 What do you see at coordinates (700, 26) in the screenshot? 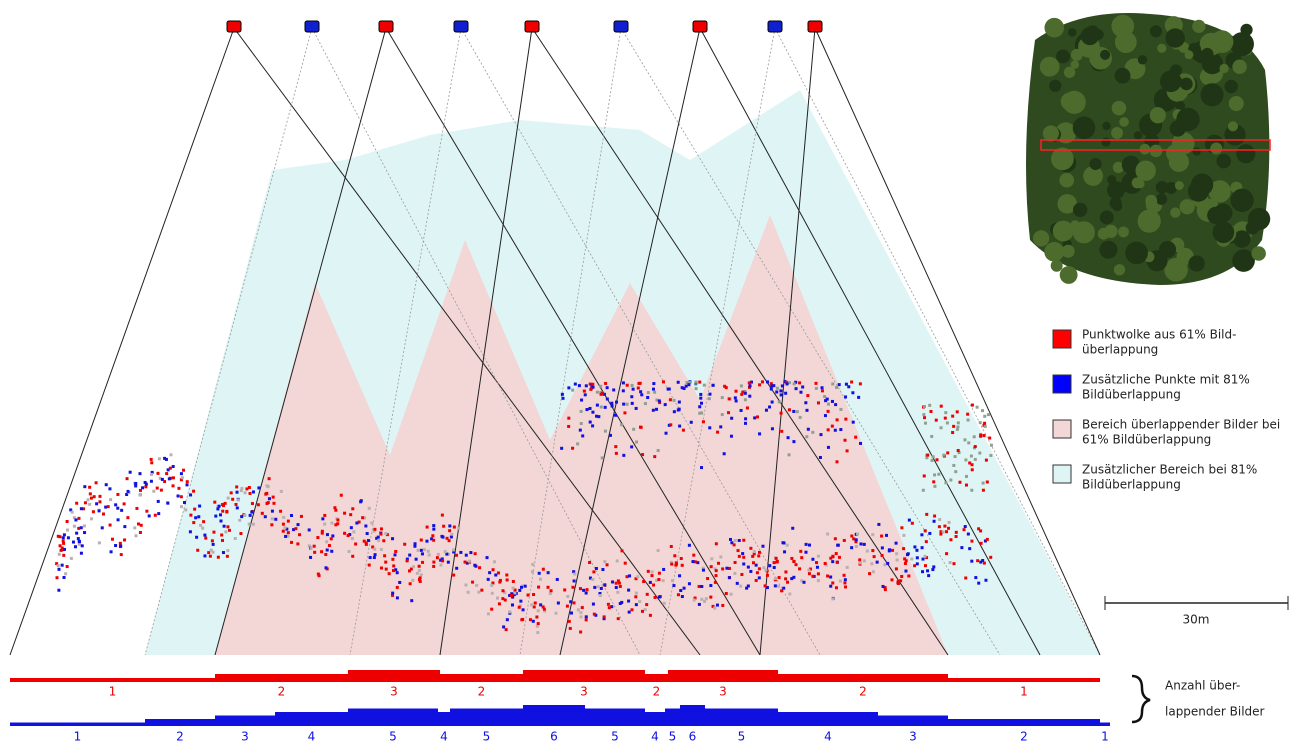
I see `camera` at bounding box center [700, 26].